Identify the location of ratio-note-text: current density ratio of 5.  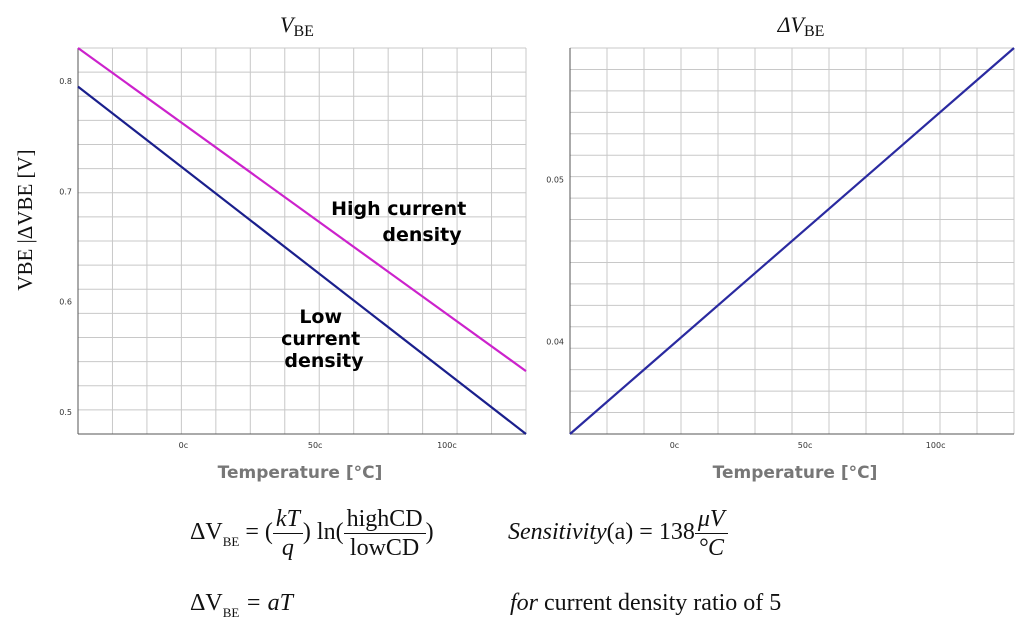
(660, 603).